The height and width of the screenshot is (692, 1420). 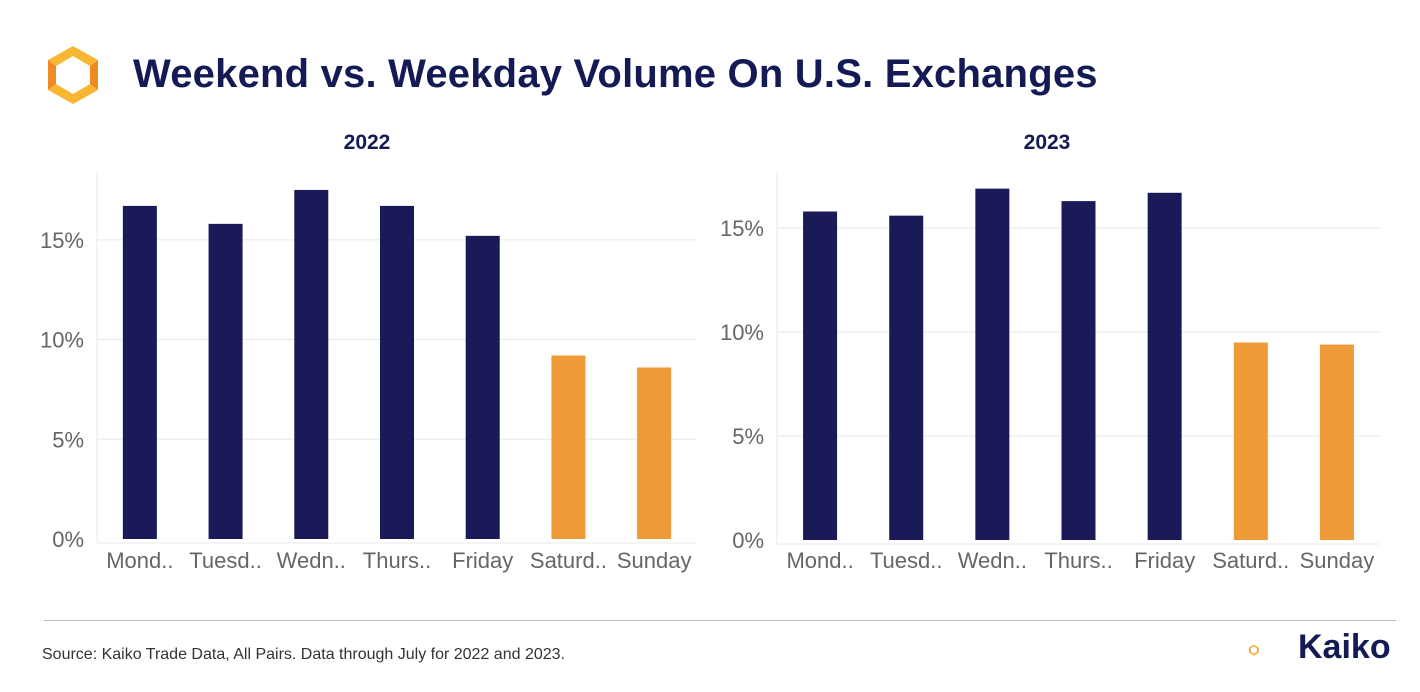 I want to click on kaiko-brand-logo-icon, so click(x=1254, y=650).